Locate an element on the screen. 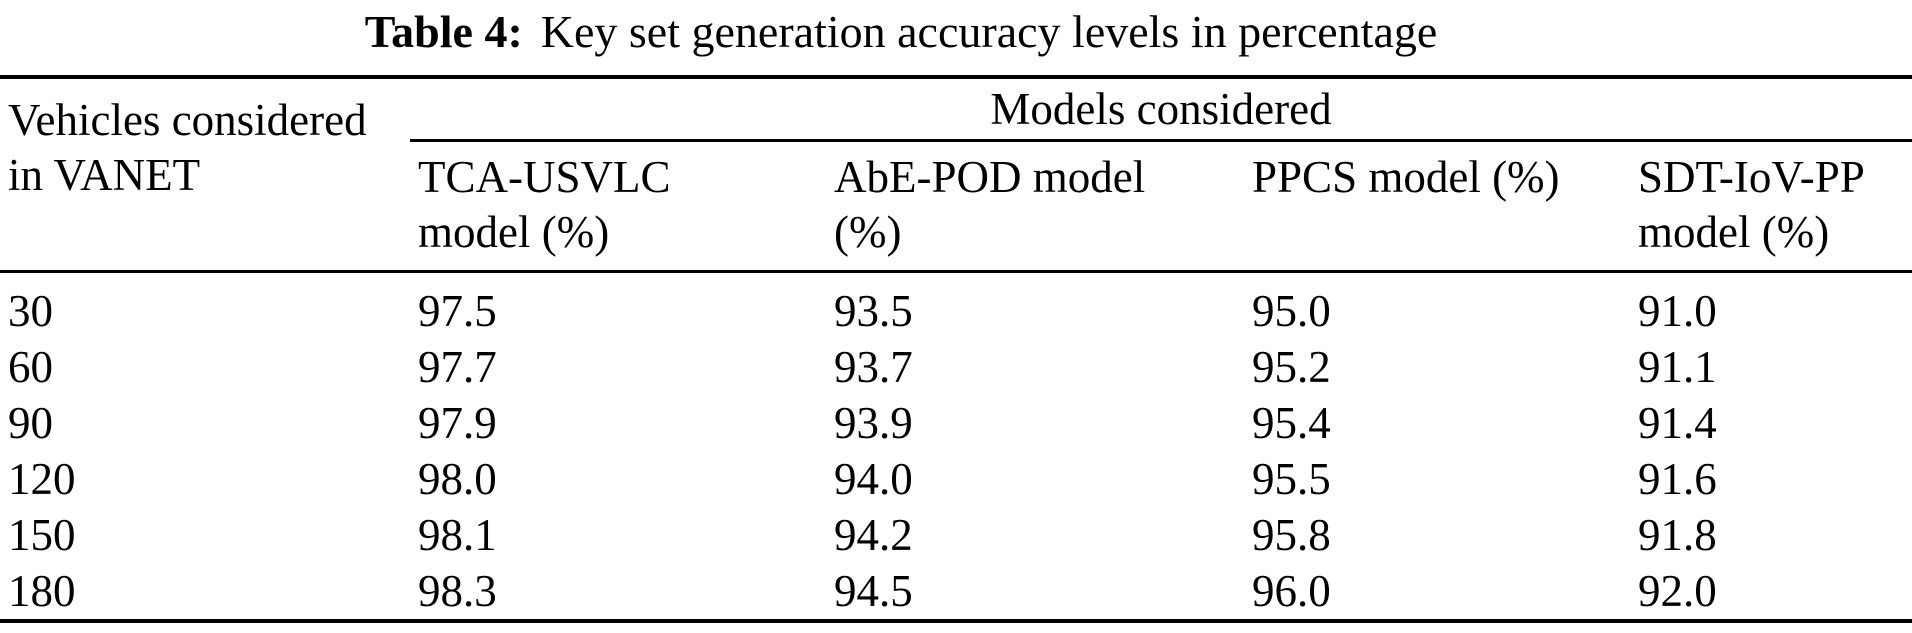  table-row: 90 97.9 93.9 95.4 91.4 is located at coordinates (956, 423).